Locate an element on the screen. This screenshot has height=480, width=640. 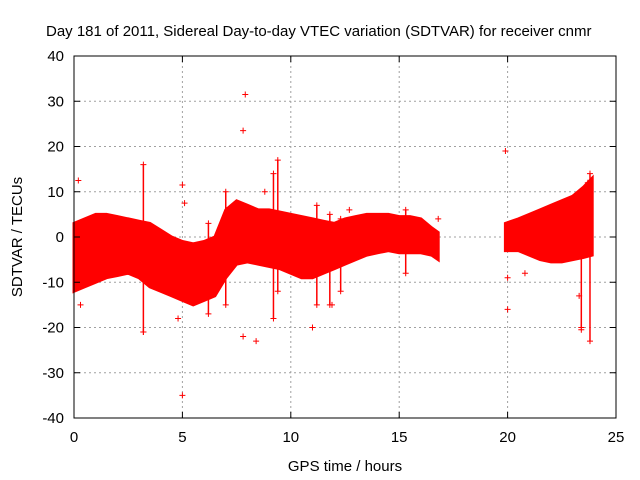
x-tick-label: 15 is located at coordinates (399, 437).